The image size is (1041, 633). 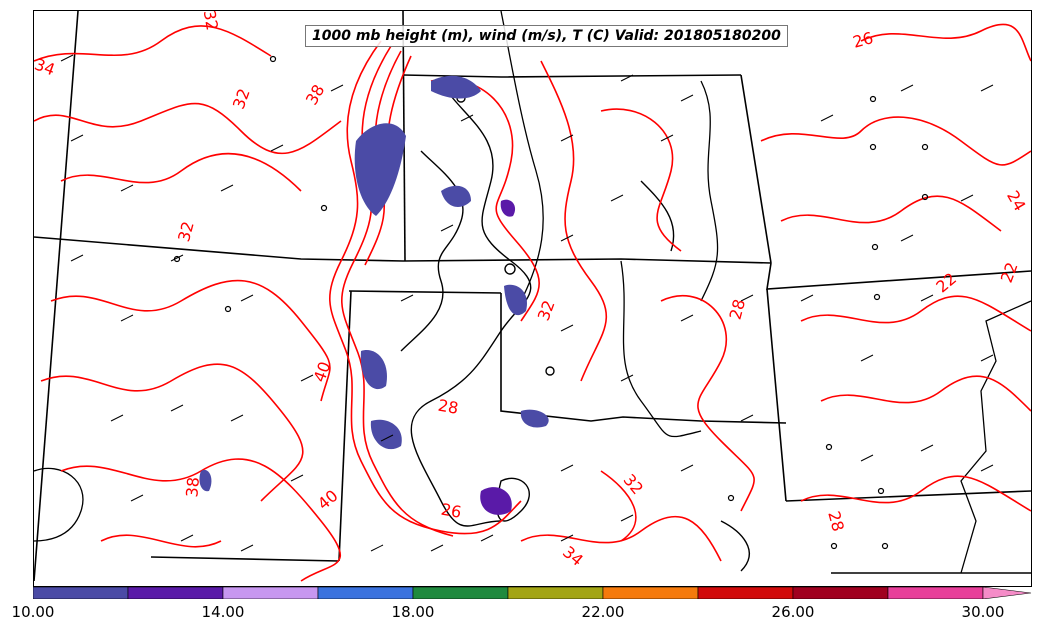 I want to click on colorbar-tick-label: 14.00, so click(x=223, y=612).